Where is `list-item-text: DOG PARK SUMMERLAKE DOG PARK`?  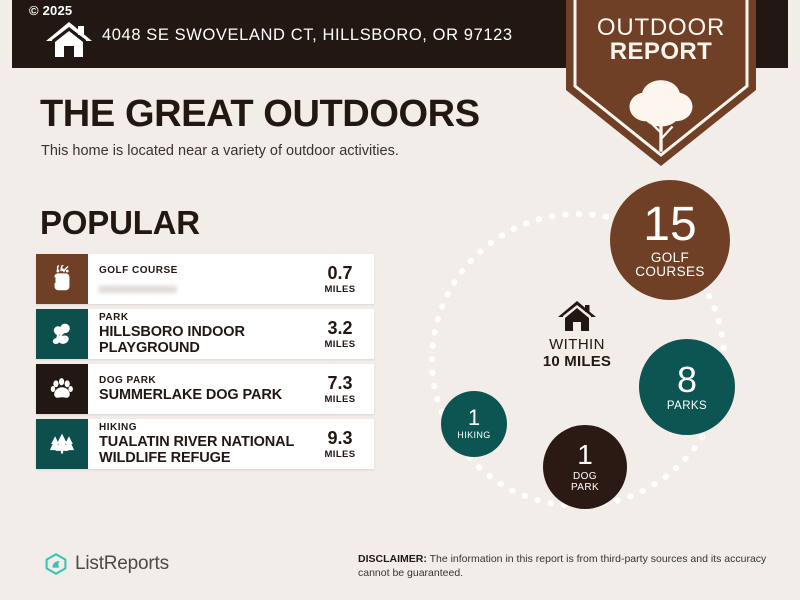 list-item-text: DOG PARK SUMMERLAKE DOG PARK is located at coordinates (200, 389).